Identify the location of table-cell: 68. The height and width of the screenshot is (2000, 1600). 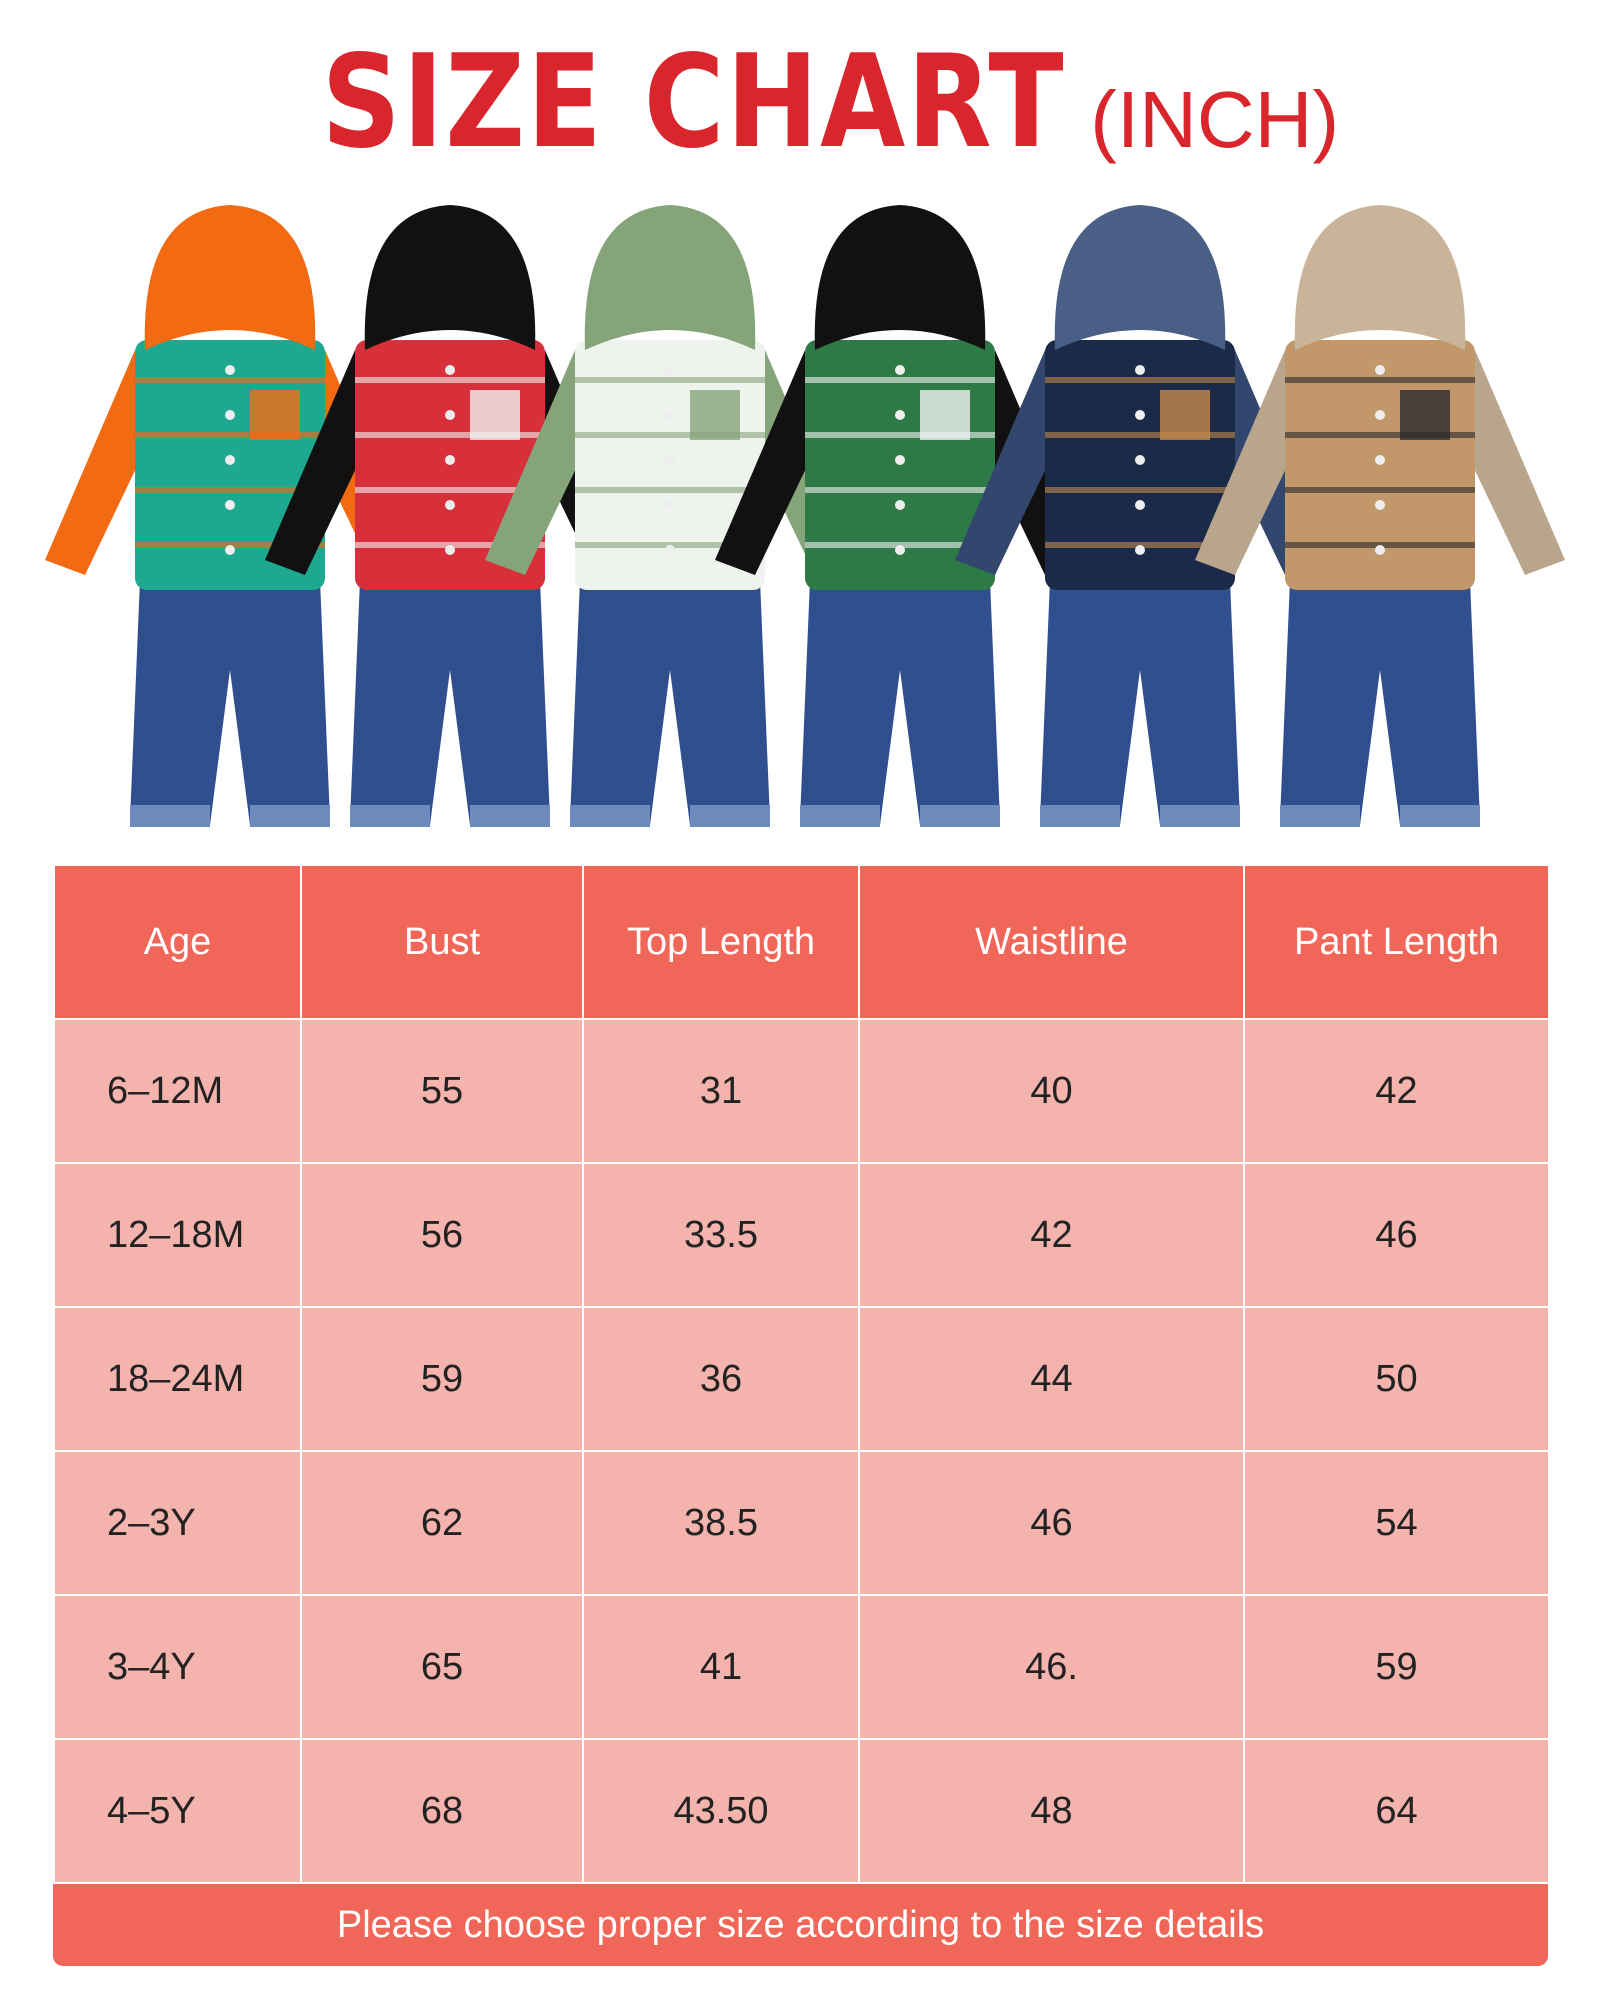
(442, 1811).